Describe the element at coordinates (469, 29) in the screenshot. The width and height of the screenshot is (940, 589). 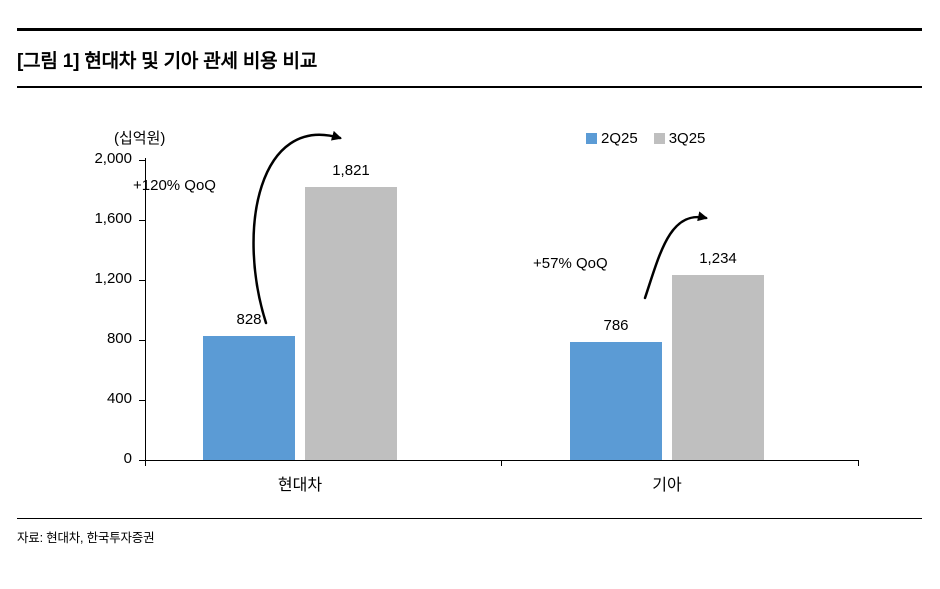
I see `top-divider` at that location.